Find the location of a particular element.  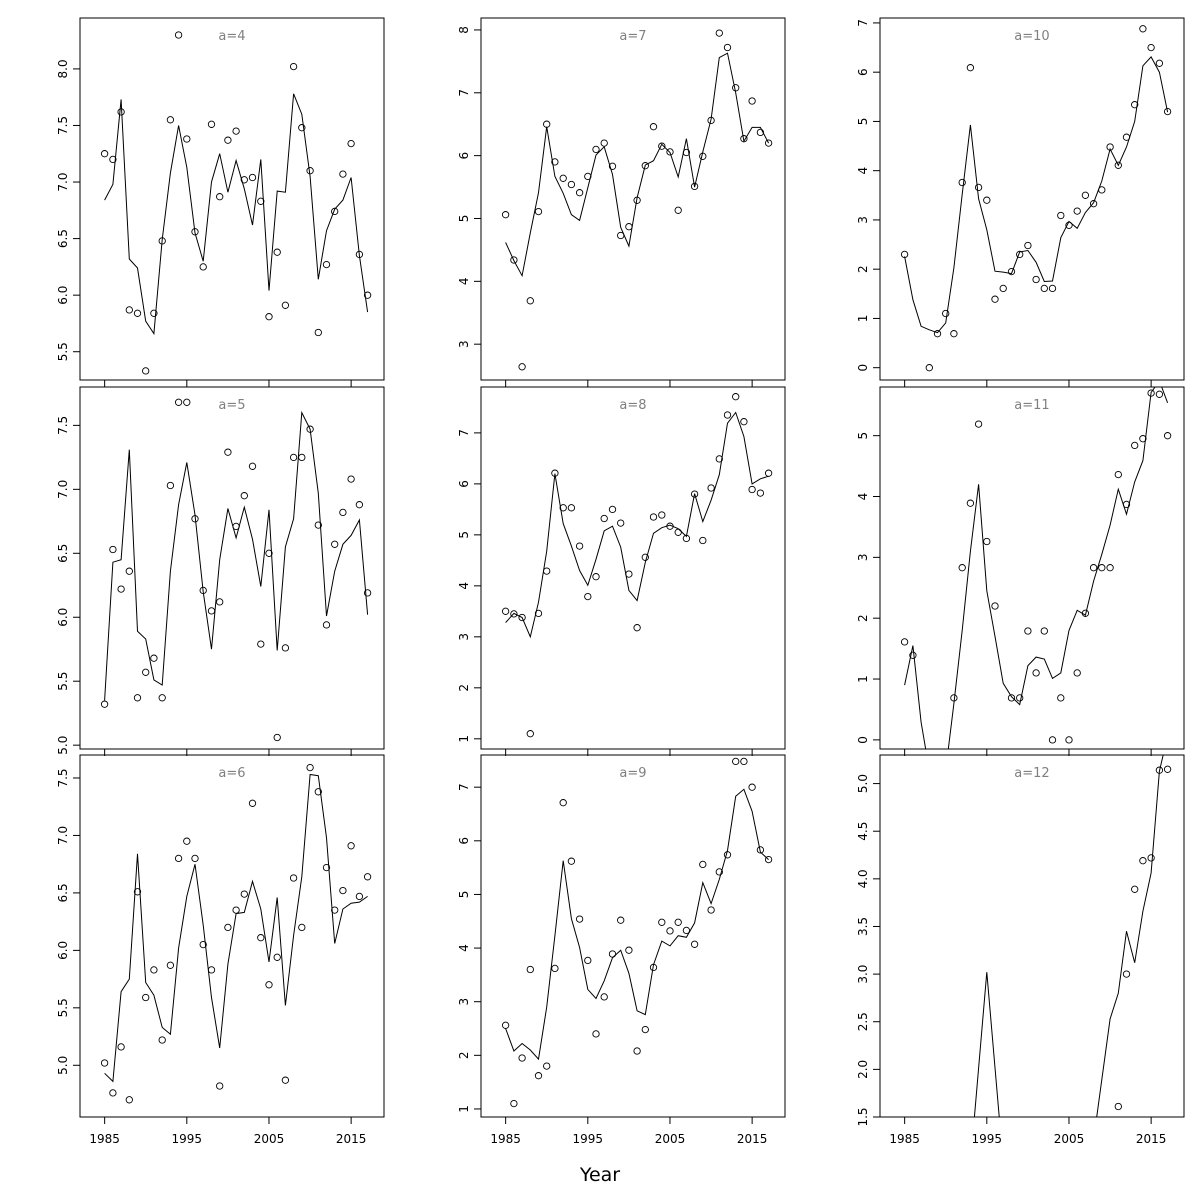

panel-a-6: a=6 5.0 5.5 6.0 6.5 7.0 7.5 1985 1995 2005 2015 is located at coordinates (220, 950).